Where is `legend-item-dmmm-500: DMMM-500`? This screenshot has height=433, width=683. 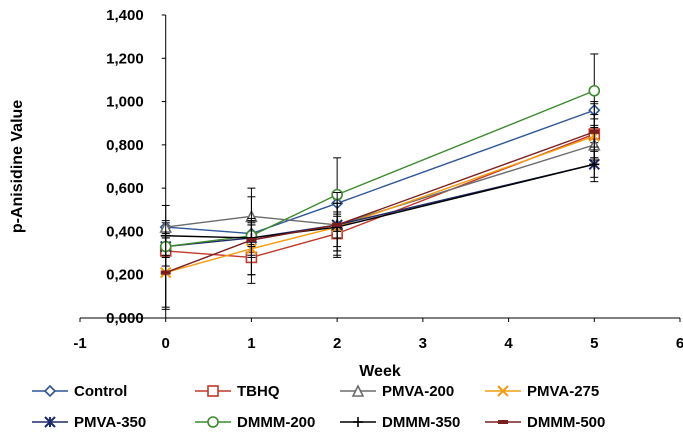
legend-item-dmmm-500: DMMM-500 is located at coordinates (545, 422).